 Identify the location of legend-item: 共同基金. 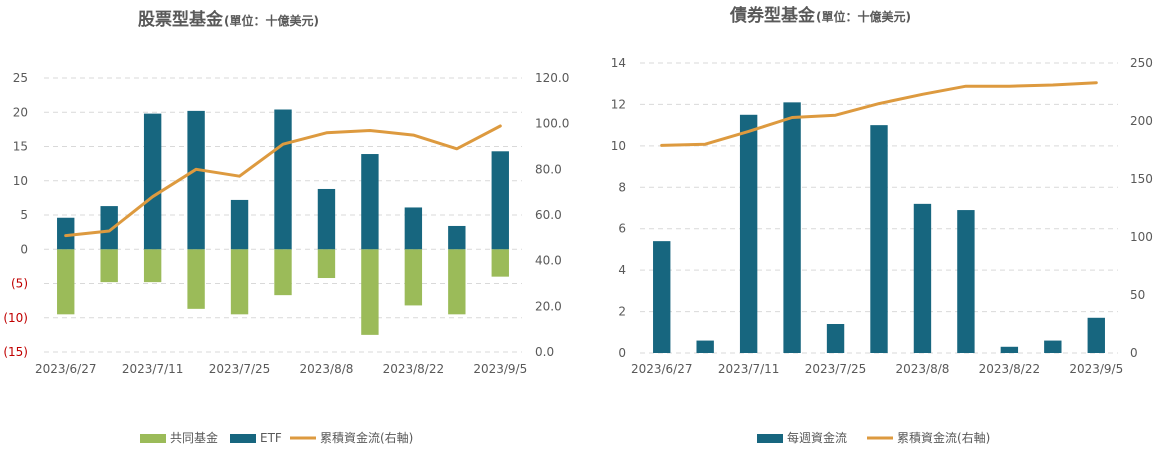
(179, 437).